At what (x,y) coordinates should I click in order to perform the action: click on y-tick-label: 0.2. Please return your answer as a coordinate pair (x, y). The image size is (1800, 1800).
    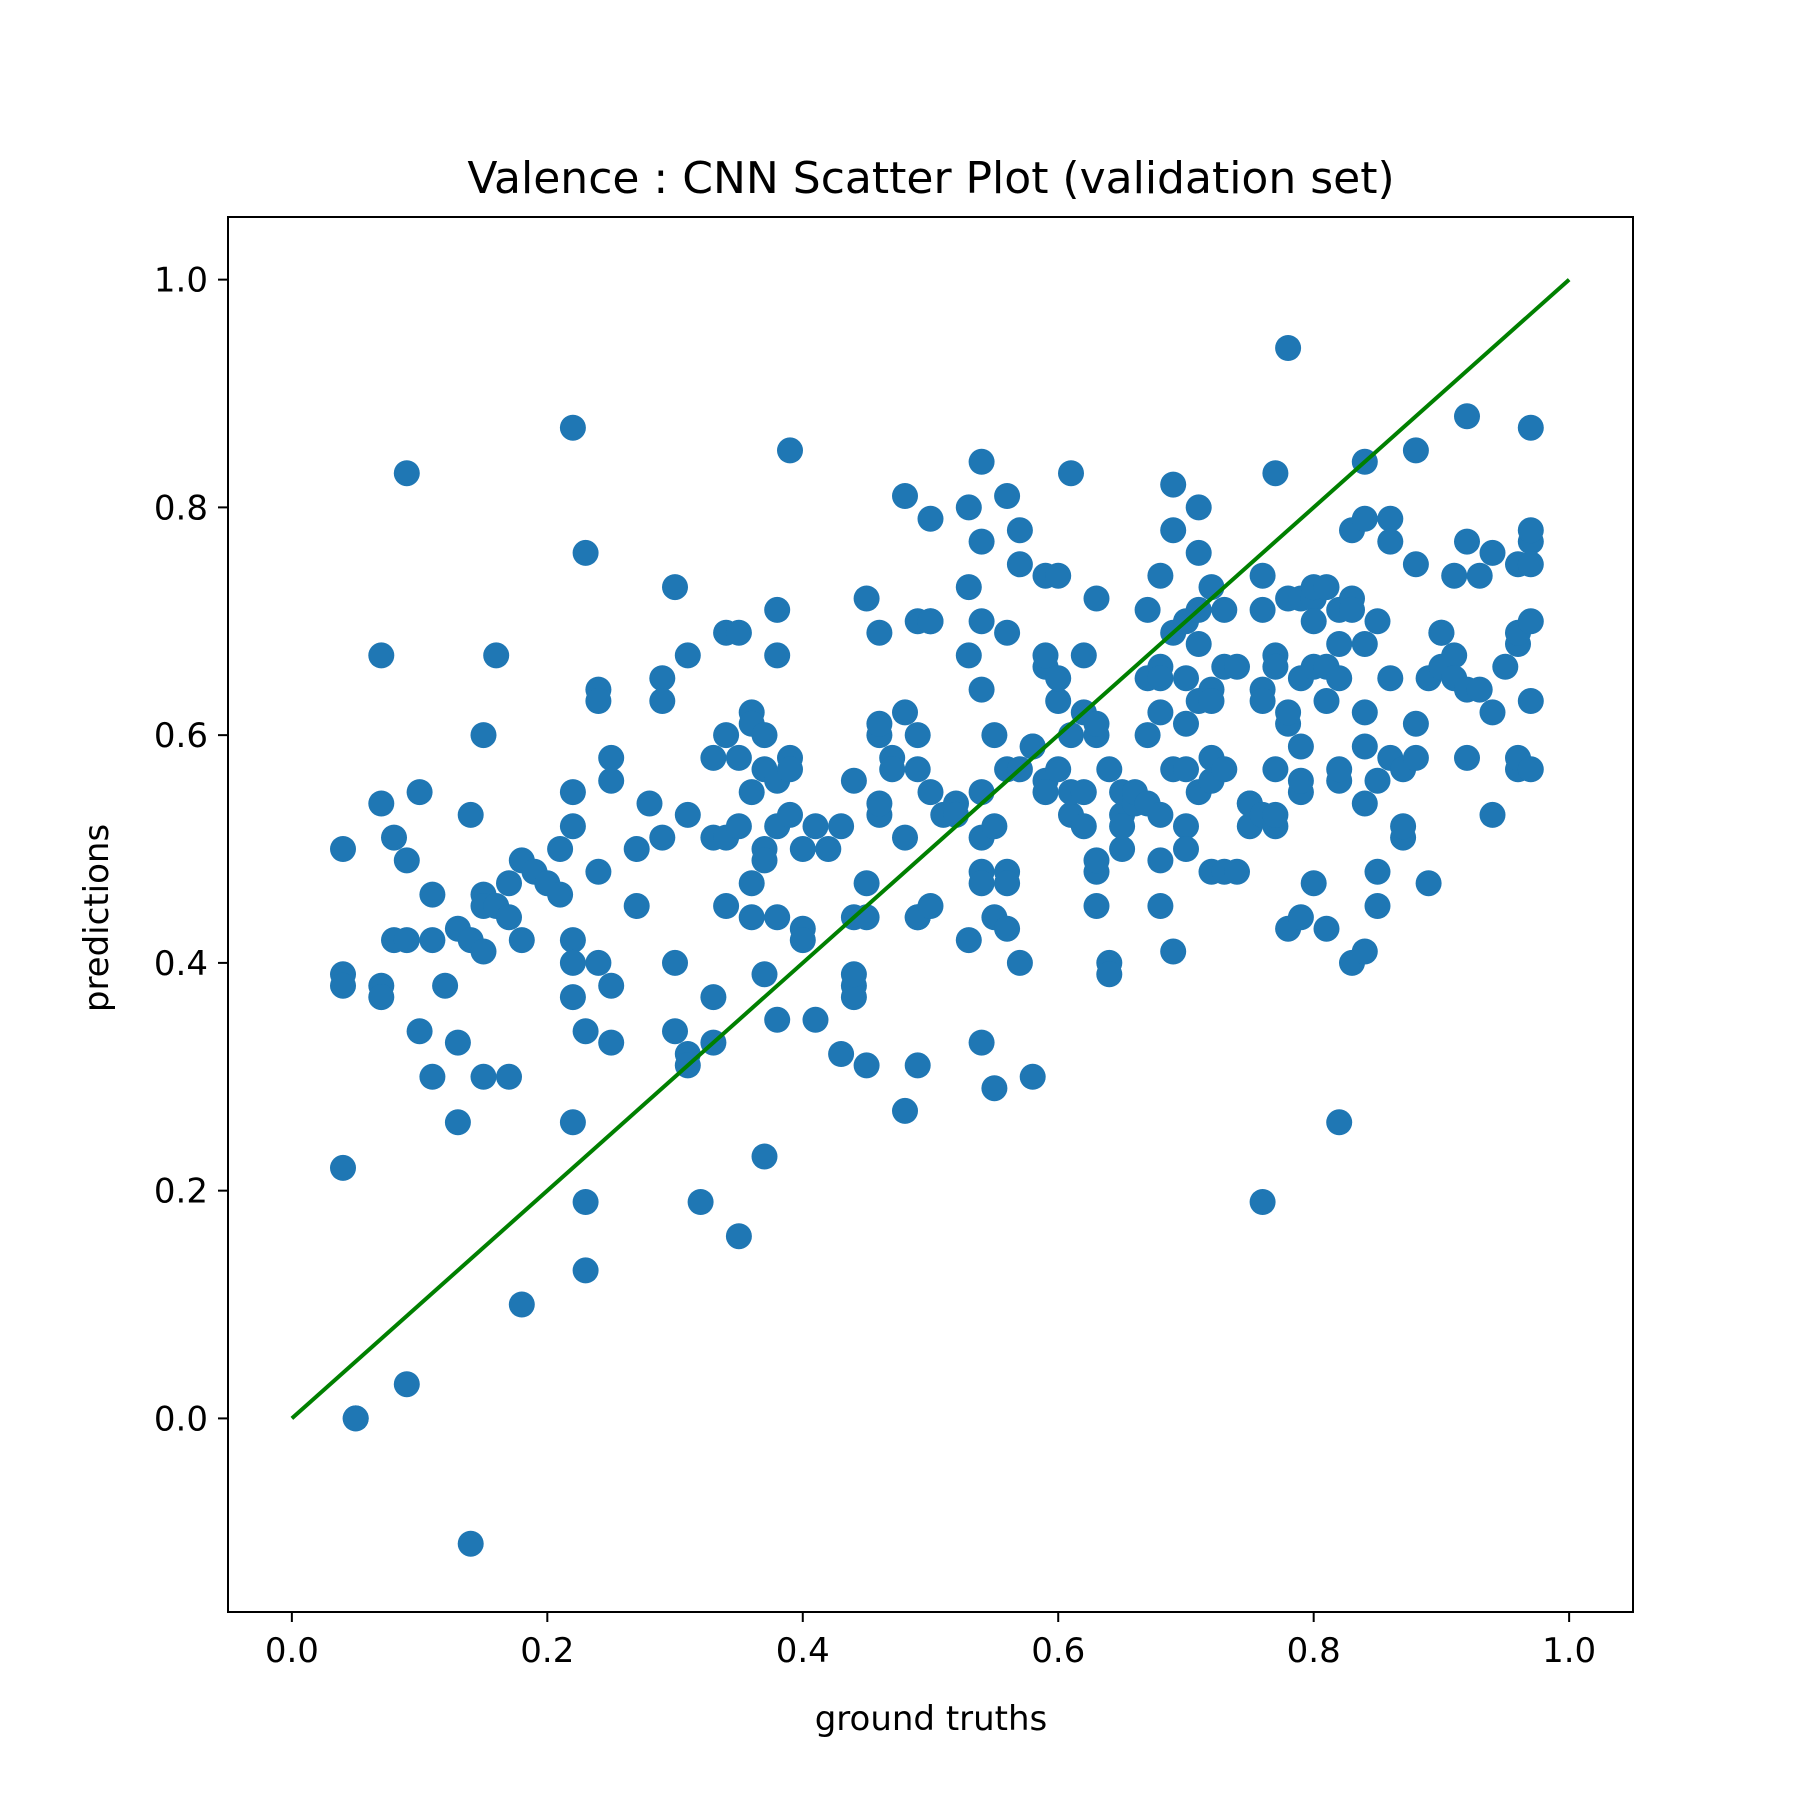
    Looking at the image, I should click on (181, 1192).